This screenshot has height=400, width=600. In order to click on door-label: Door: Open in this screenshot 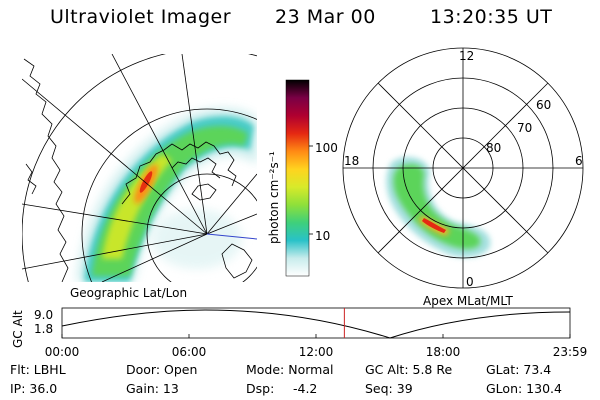, I will do `click(162, 369)`.